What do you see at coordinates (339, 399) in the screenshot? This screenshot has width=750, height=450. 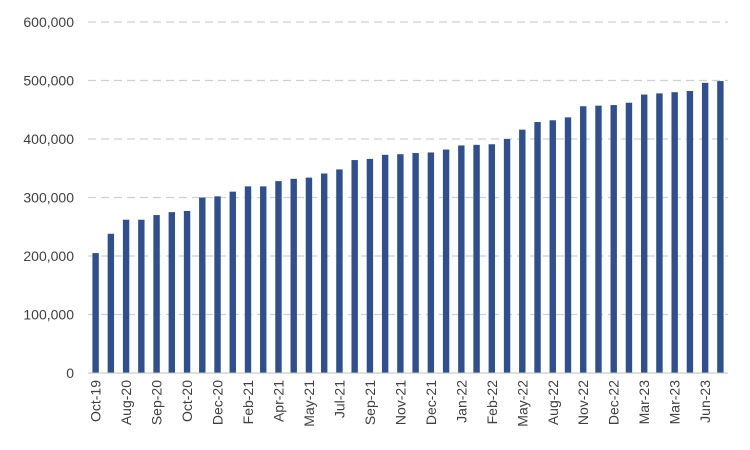 I see `x-tick-label: Jul-21` at bounding box center [339, 399].